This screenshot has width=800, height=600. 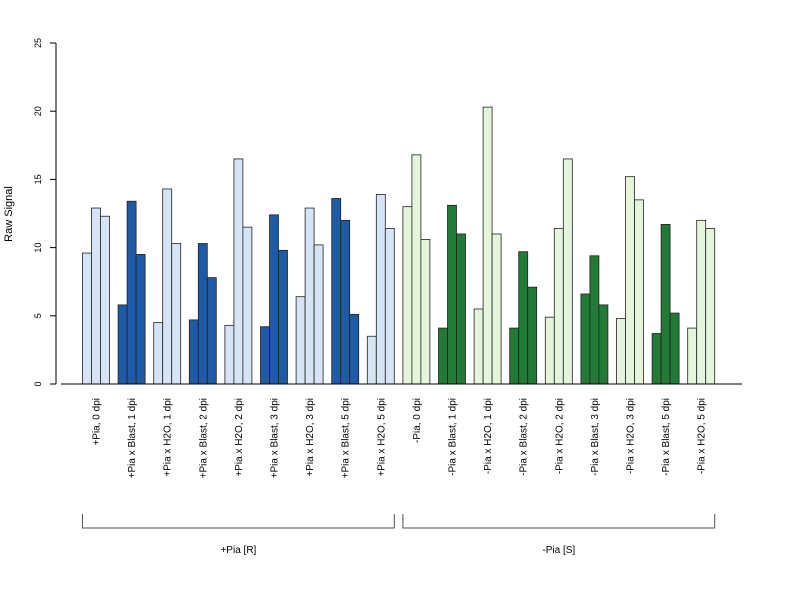 I want to click on group-brackets: +Pia [R] -Pia [S], so click(x=399, y=535).